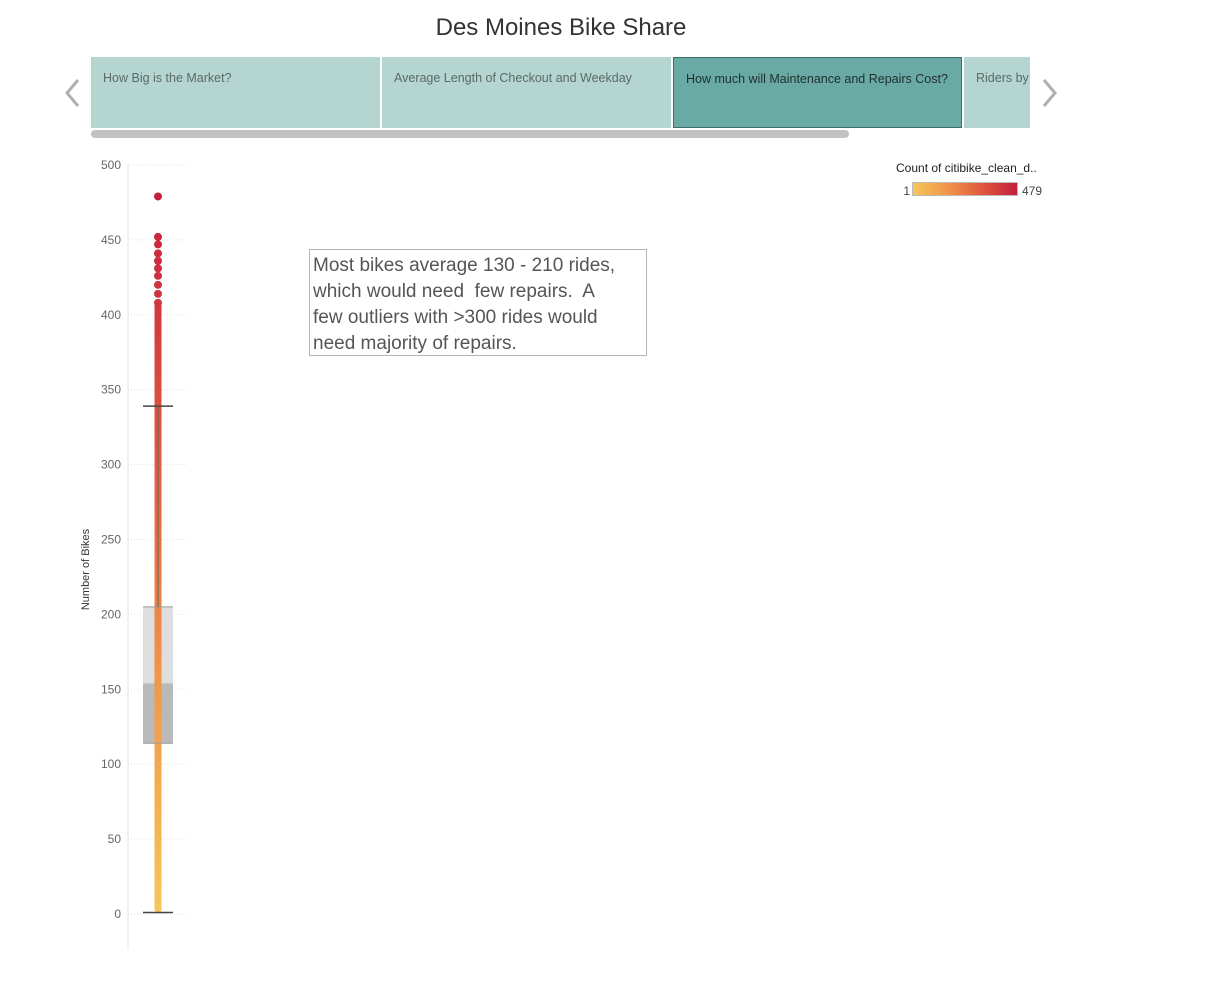  What do you see at coordinates (111, 315) in the screenshot?
I see `y-tick-label: 400` at bounding box center [111, 315].